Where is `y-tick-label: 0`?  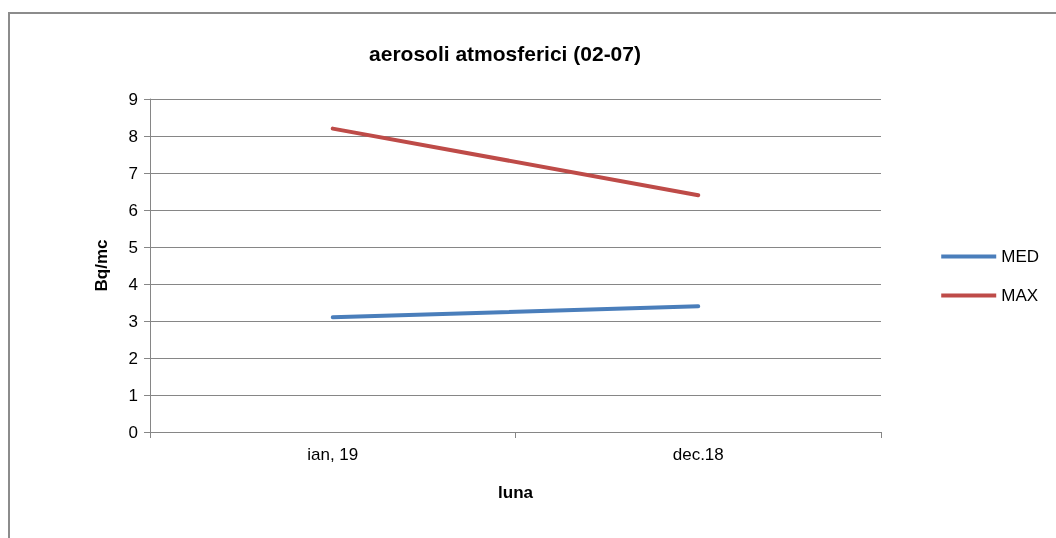 y-tick-label: 0 is located at coordinates (133, 432).